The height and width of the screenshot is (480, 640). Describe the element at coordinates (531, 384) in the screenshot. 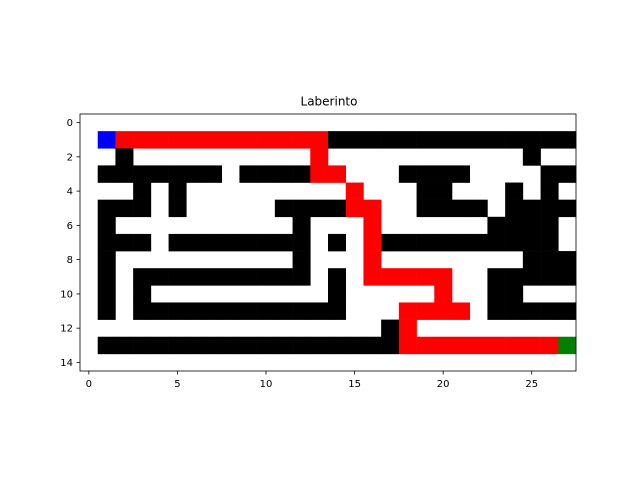

I see `x-tick-label: 25` at that location.